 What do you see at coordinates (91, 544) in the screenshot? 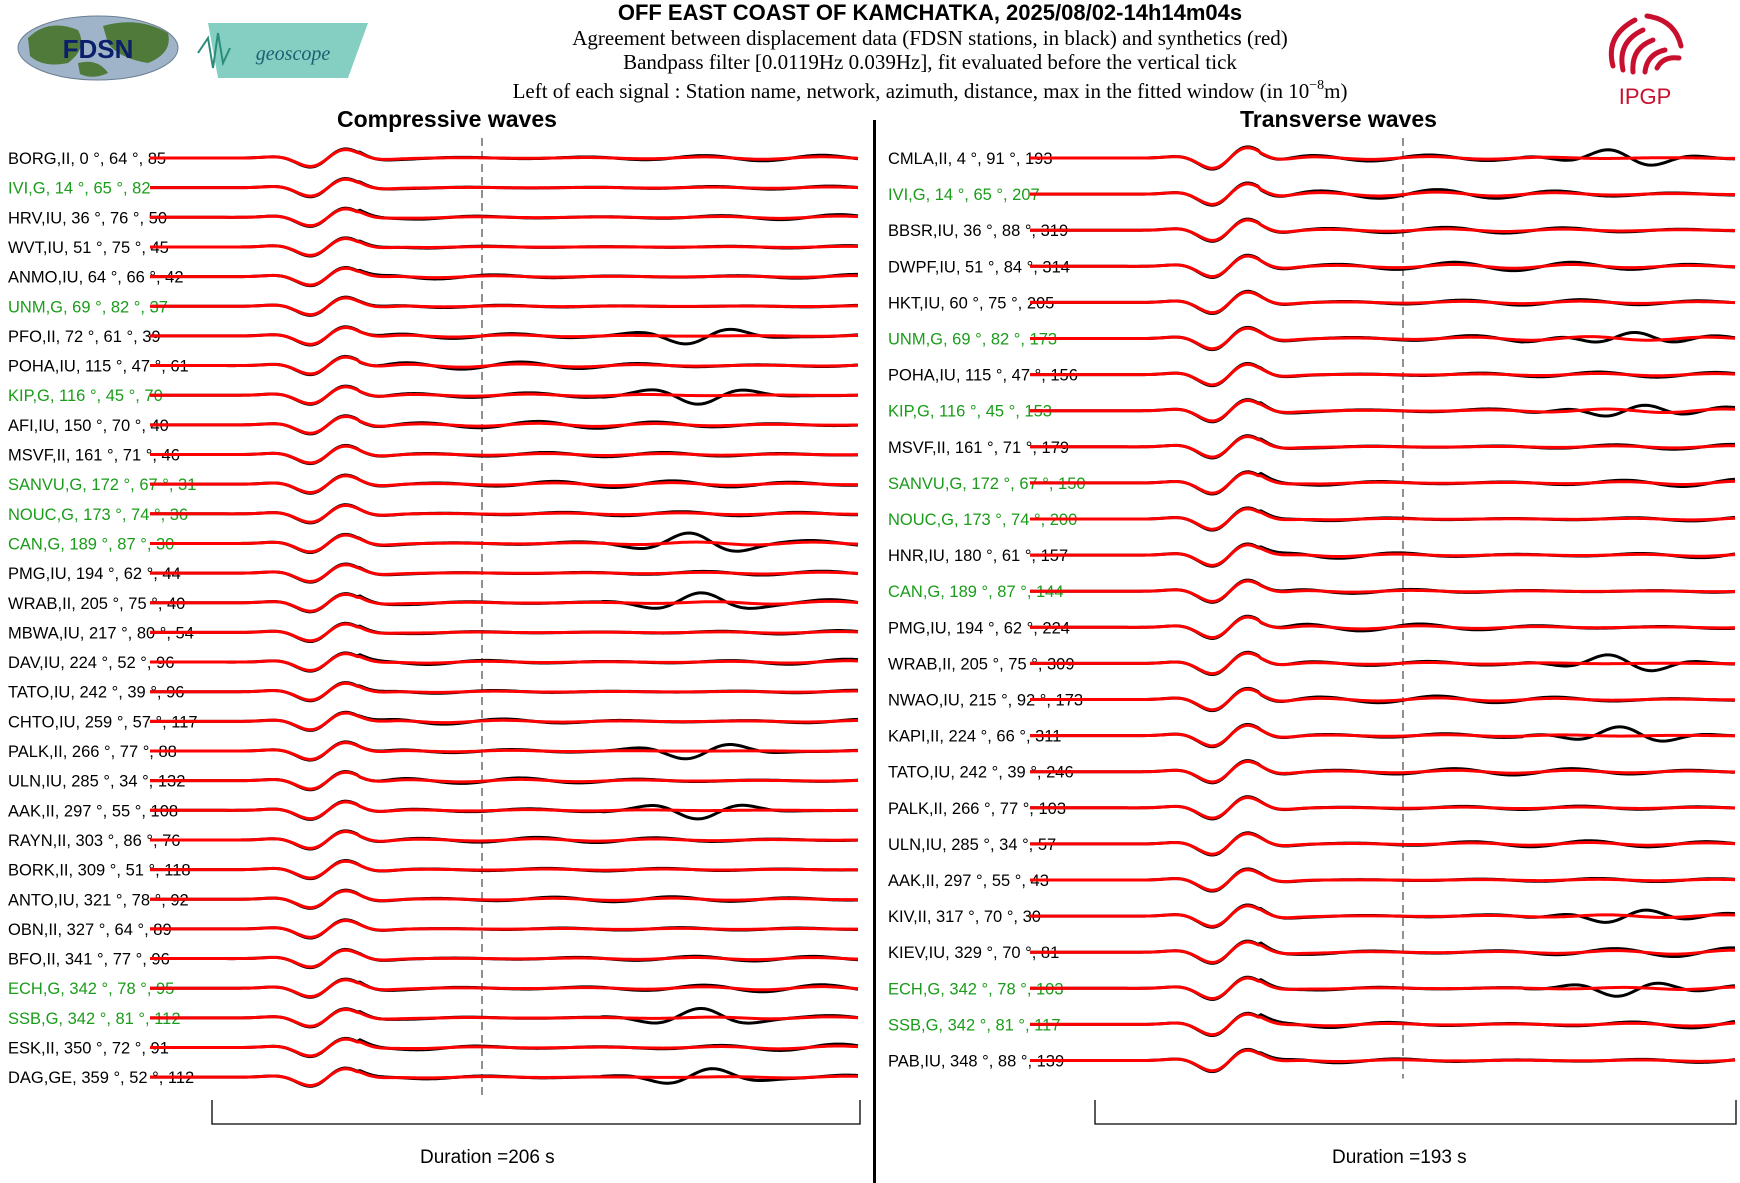
I see `station-label: CAN,G, 189 °, 87 °, 30` at bounding box center [91, 544].